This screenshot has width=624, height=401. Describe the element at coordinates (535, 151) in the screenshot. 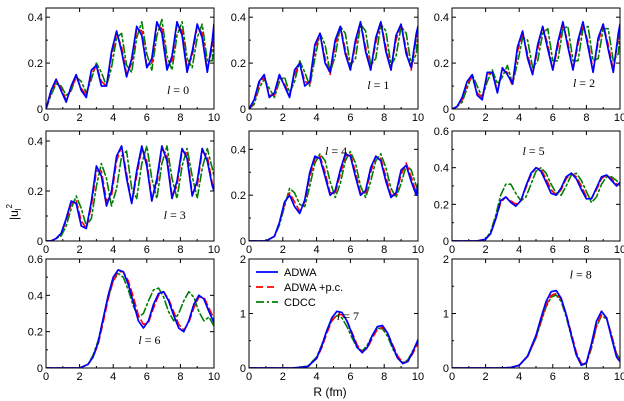

I see `panel-label-value: = 5` at that location.